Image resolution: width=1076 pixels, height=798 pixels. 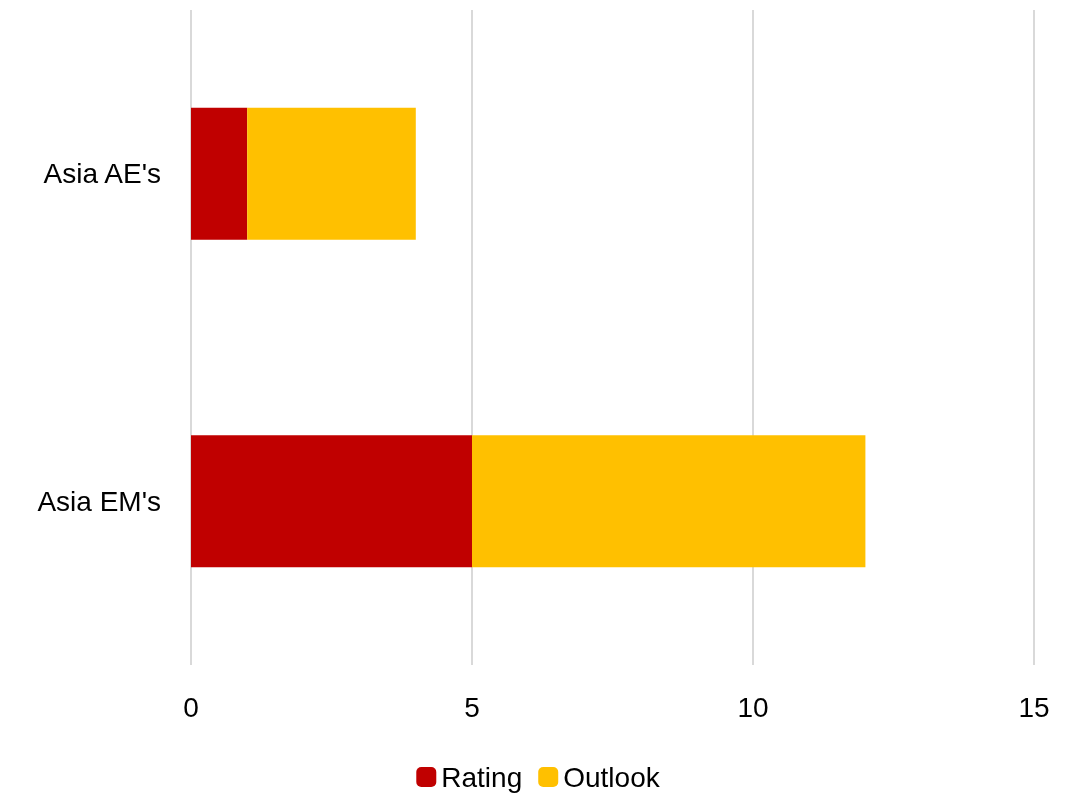 What do you see at coordinates (191, 707) in the screenshot?
I see `x-tick-label: 0` at bounding box center [191, 707].